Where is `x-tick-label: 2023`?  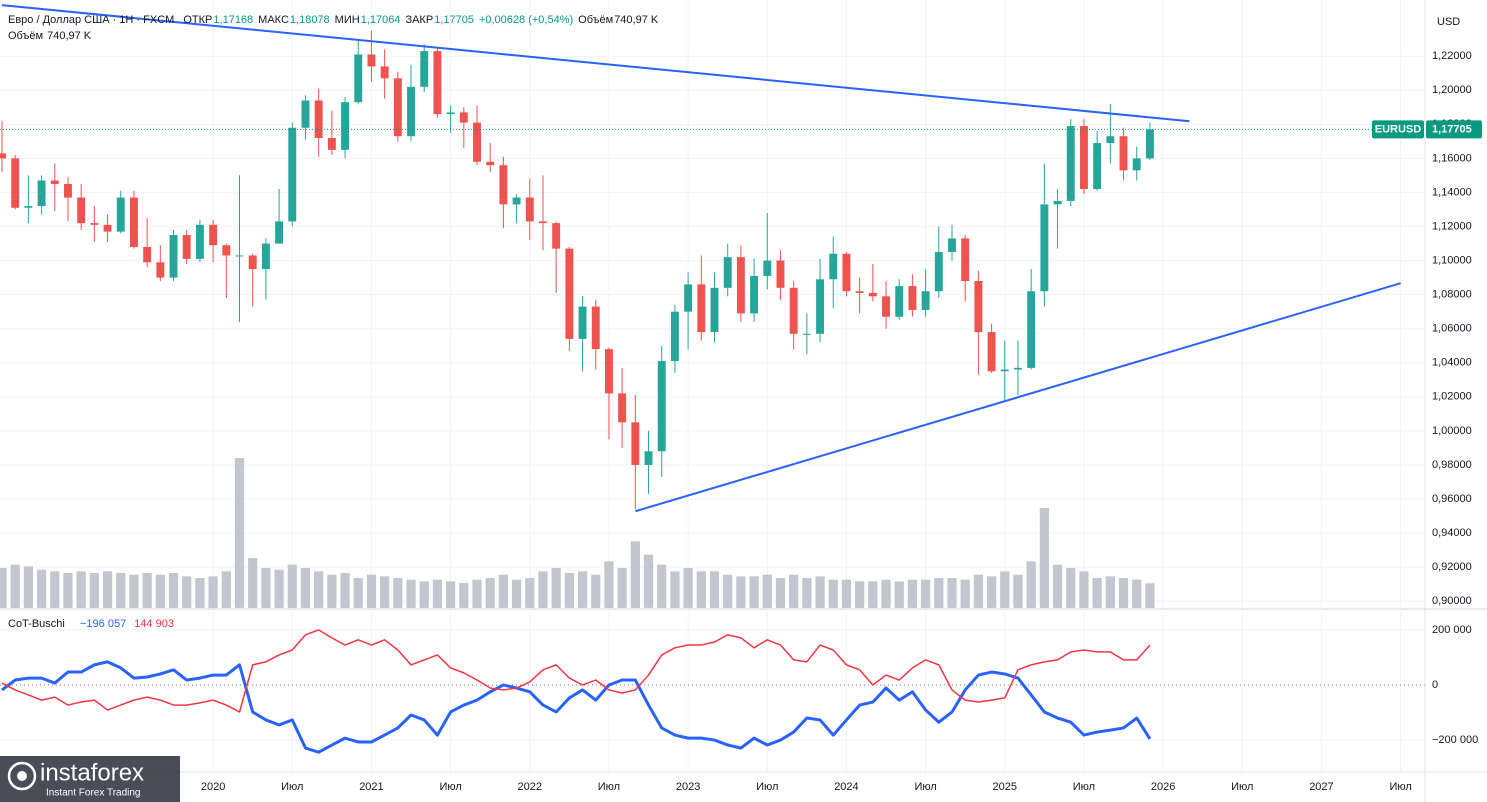
x-tick-label: 2023 is located at coordinates (688, 787).